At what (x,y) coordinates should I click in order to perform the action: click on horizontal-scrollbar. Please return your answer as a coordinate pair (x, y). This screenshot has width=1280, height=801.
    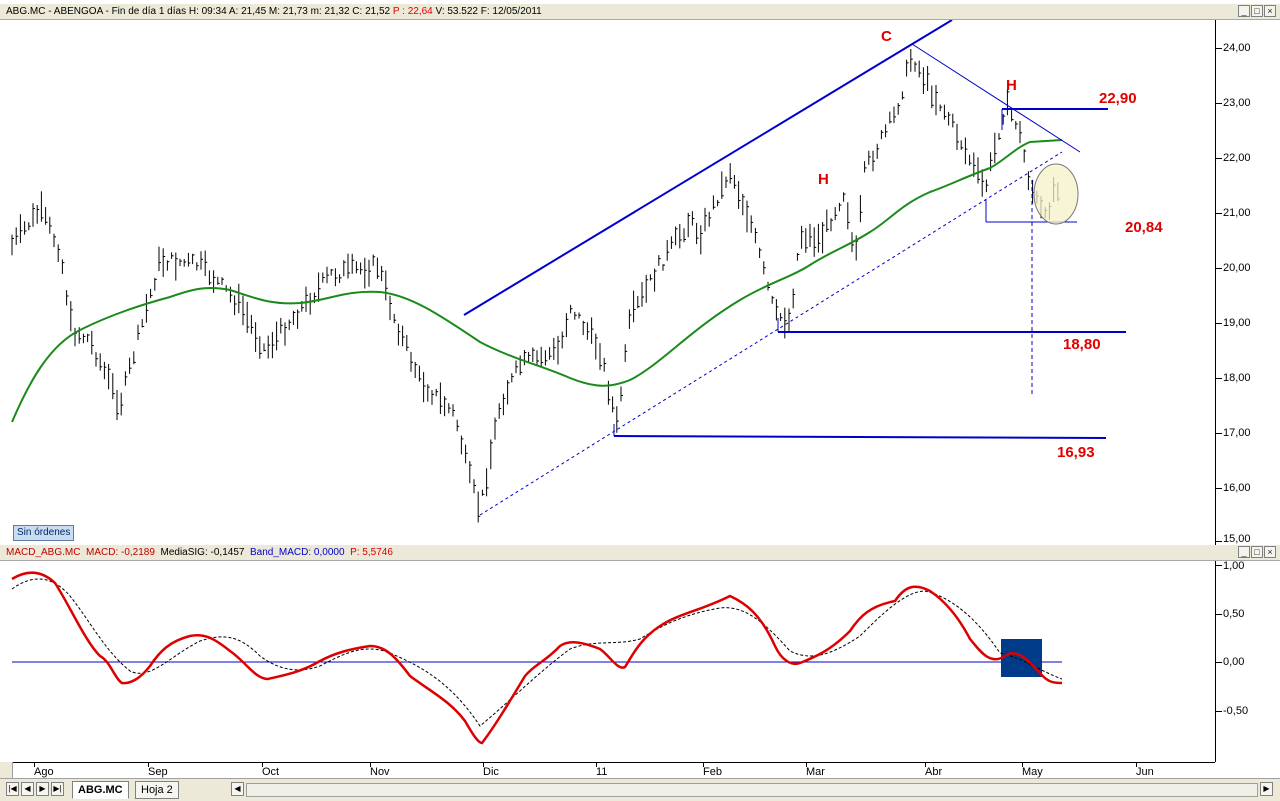
    Looking at the image, I should click on (752, 790).